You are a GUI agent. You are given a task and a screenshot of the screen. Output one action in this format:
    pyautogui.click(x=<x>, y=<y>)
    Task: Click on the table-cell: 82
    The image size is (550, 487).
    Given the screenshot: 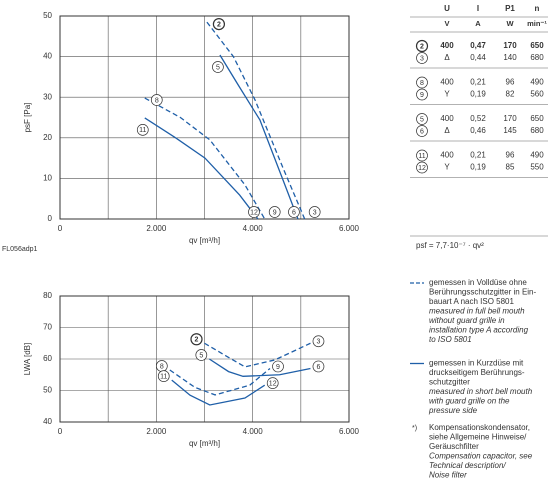 What is the action you would take?
    pyautogui.click(x=510, y=94)
    